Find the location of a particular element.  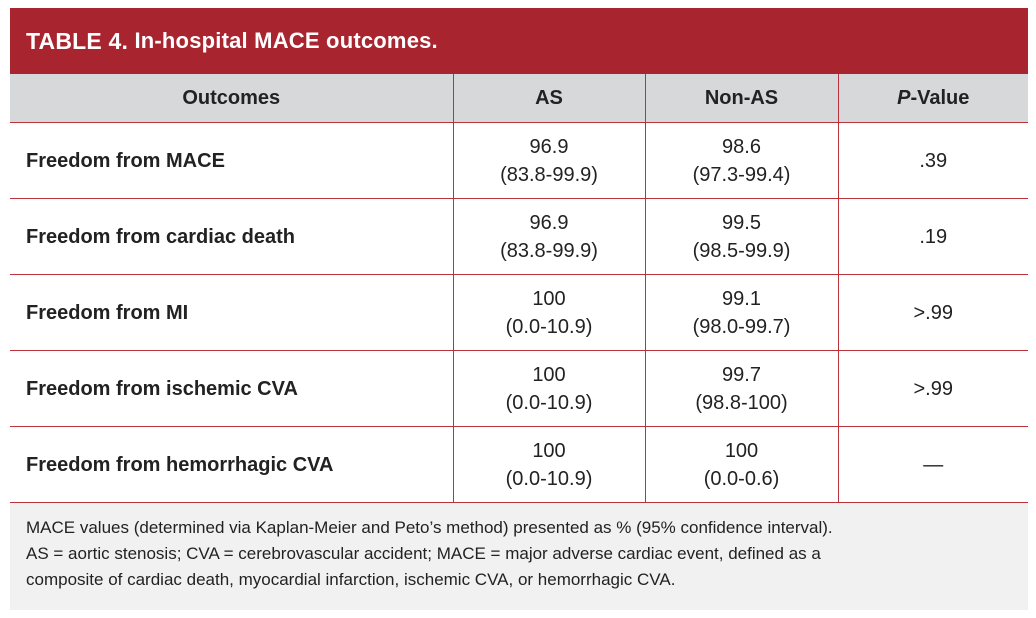

non-as-value: 100 is located at coordinates (741, 450).